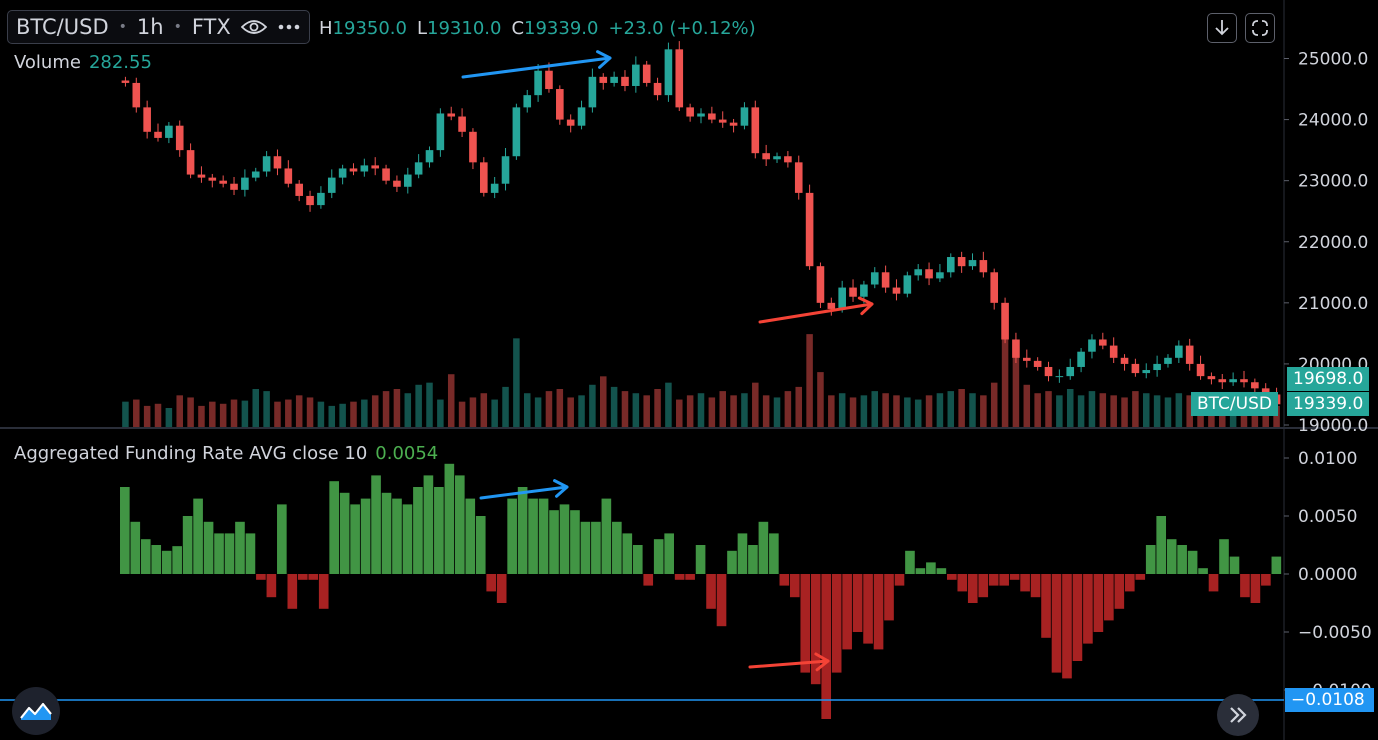 The width and height of the screenshot is (1378, 740). I want to click on interval-label: 1h, so click(150, 27).